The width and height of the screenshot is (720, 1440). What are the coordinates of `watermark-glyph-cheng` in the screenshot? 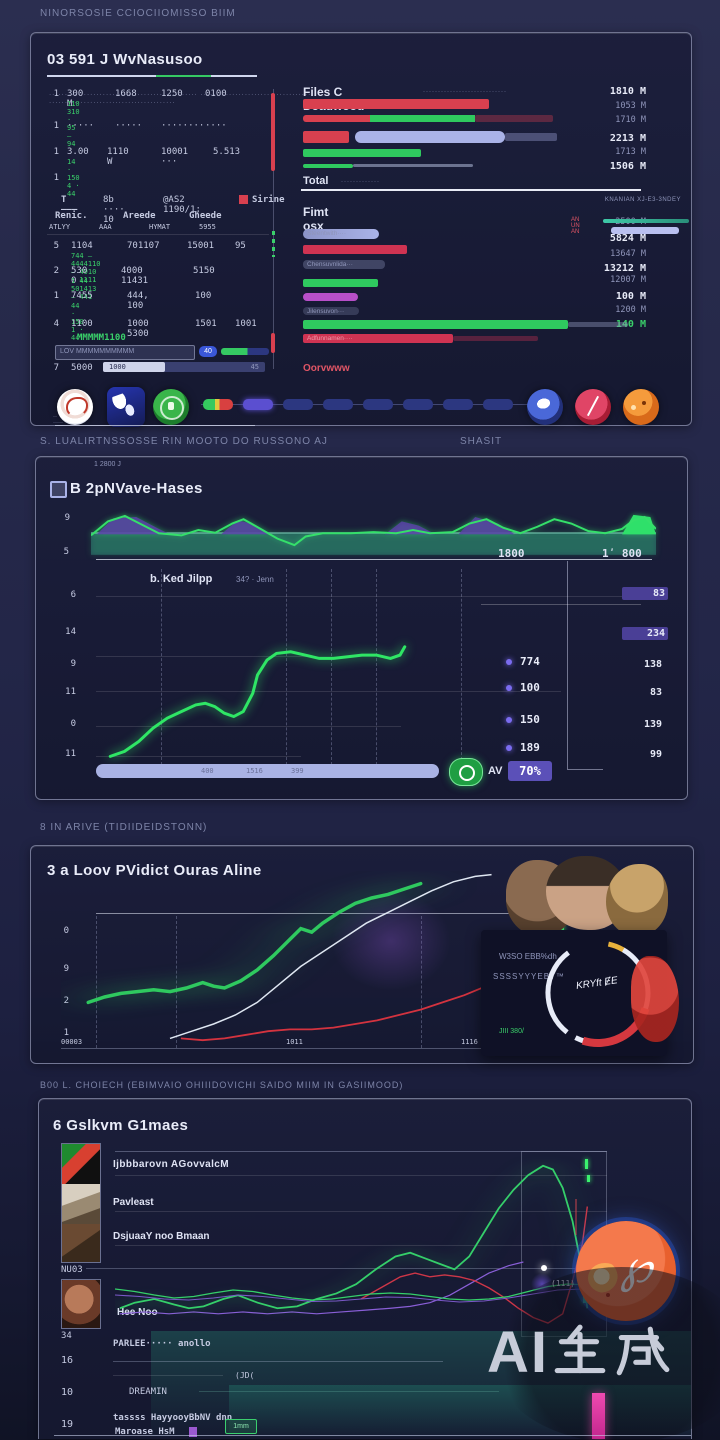 It's located at (643, 1351).